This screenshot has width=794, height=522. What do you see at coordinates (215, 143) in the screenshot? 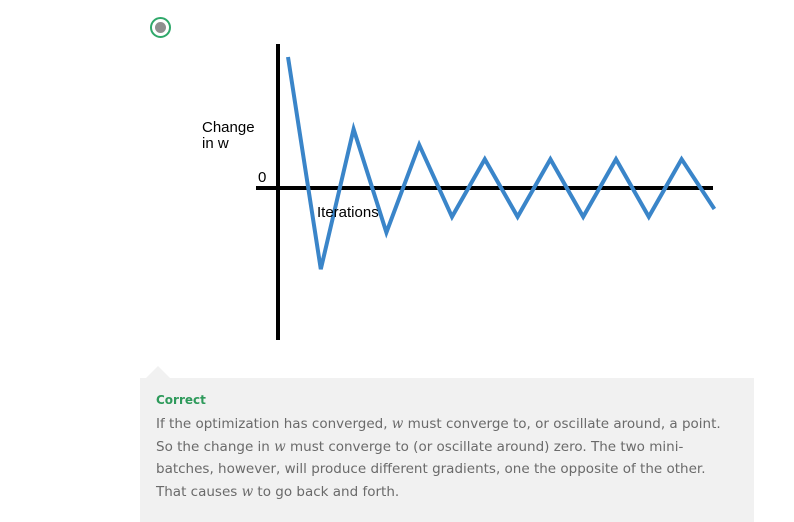
I see `y-axis-label-line2: in w` at bounding box center [215, 143].